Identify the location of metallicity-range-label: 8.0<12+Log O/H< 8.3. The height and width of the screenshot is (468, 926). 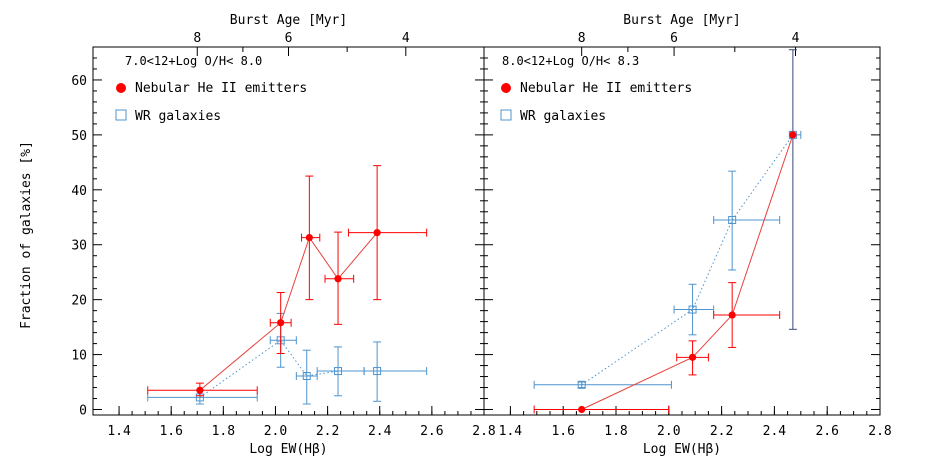
(570, 61).